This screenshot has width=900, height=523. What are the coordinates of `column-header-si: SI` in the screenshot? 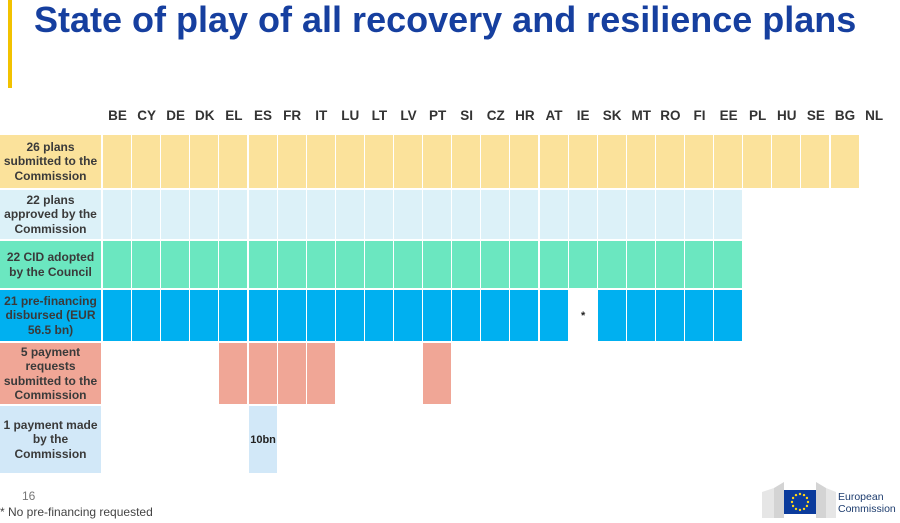 It's located at (467, 115).